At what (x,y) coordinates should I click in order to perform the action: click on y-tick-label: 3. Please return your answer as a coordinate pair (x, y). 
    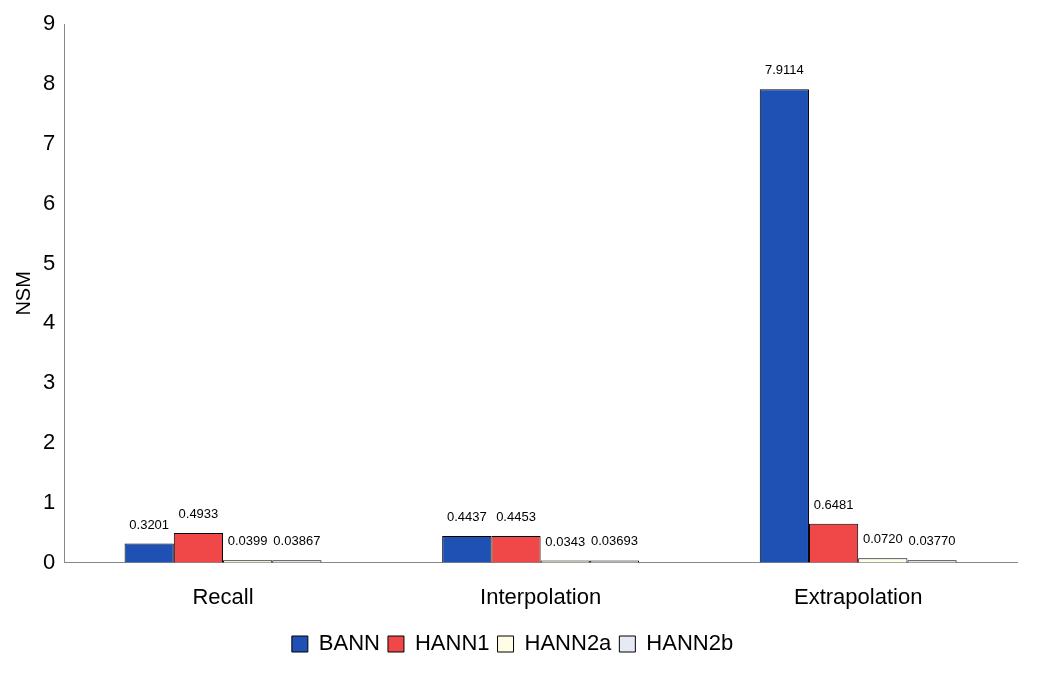
    Looking at the image, I should click on (49, 382).